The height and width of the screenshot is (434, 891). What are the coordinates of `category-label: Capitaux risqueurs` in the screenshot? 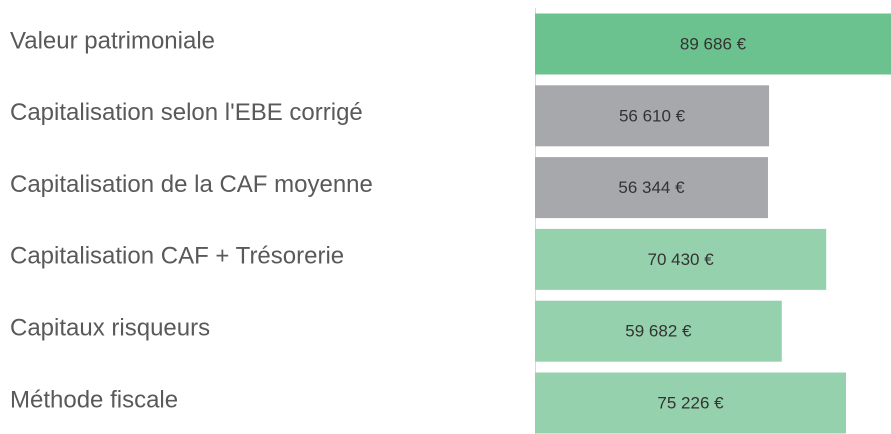 It's located at (110, 328).